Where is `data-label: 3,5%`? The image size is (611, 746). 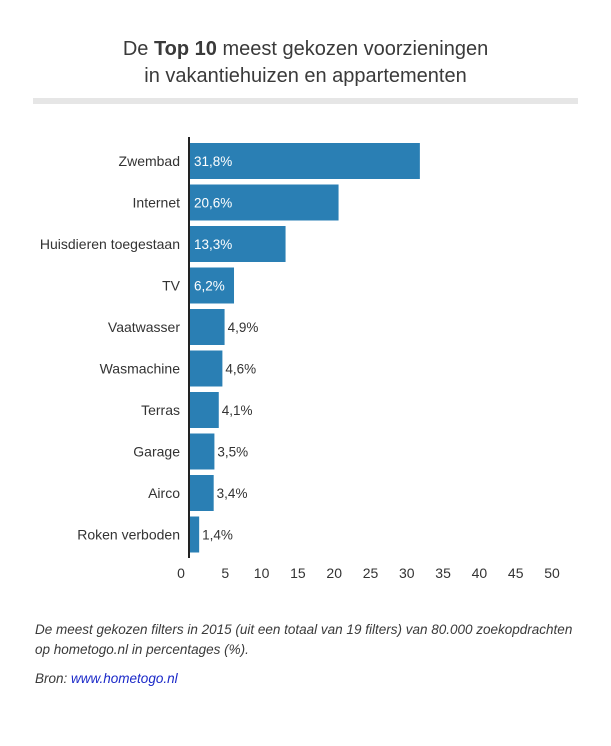 data-label: 3,5% is located at coordinates (232, 452).